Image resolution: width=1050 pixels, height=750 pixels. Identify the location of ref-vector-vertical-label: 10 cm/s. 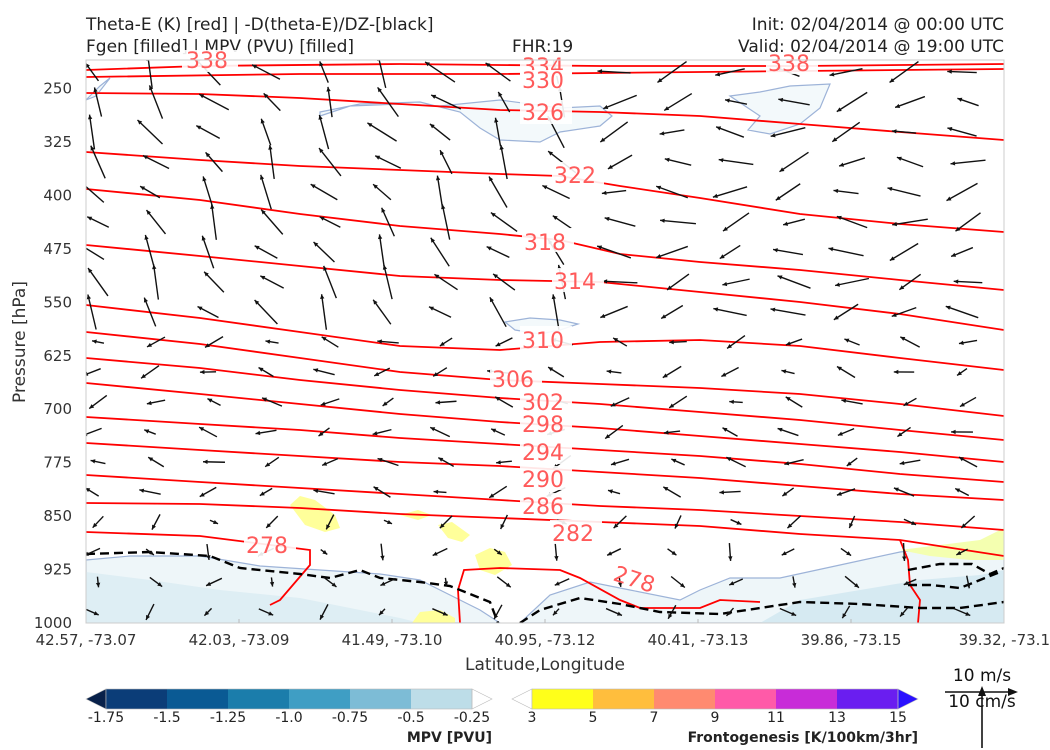
(982, 702).